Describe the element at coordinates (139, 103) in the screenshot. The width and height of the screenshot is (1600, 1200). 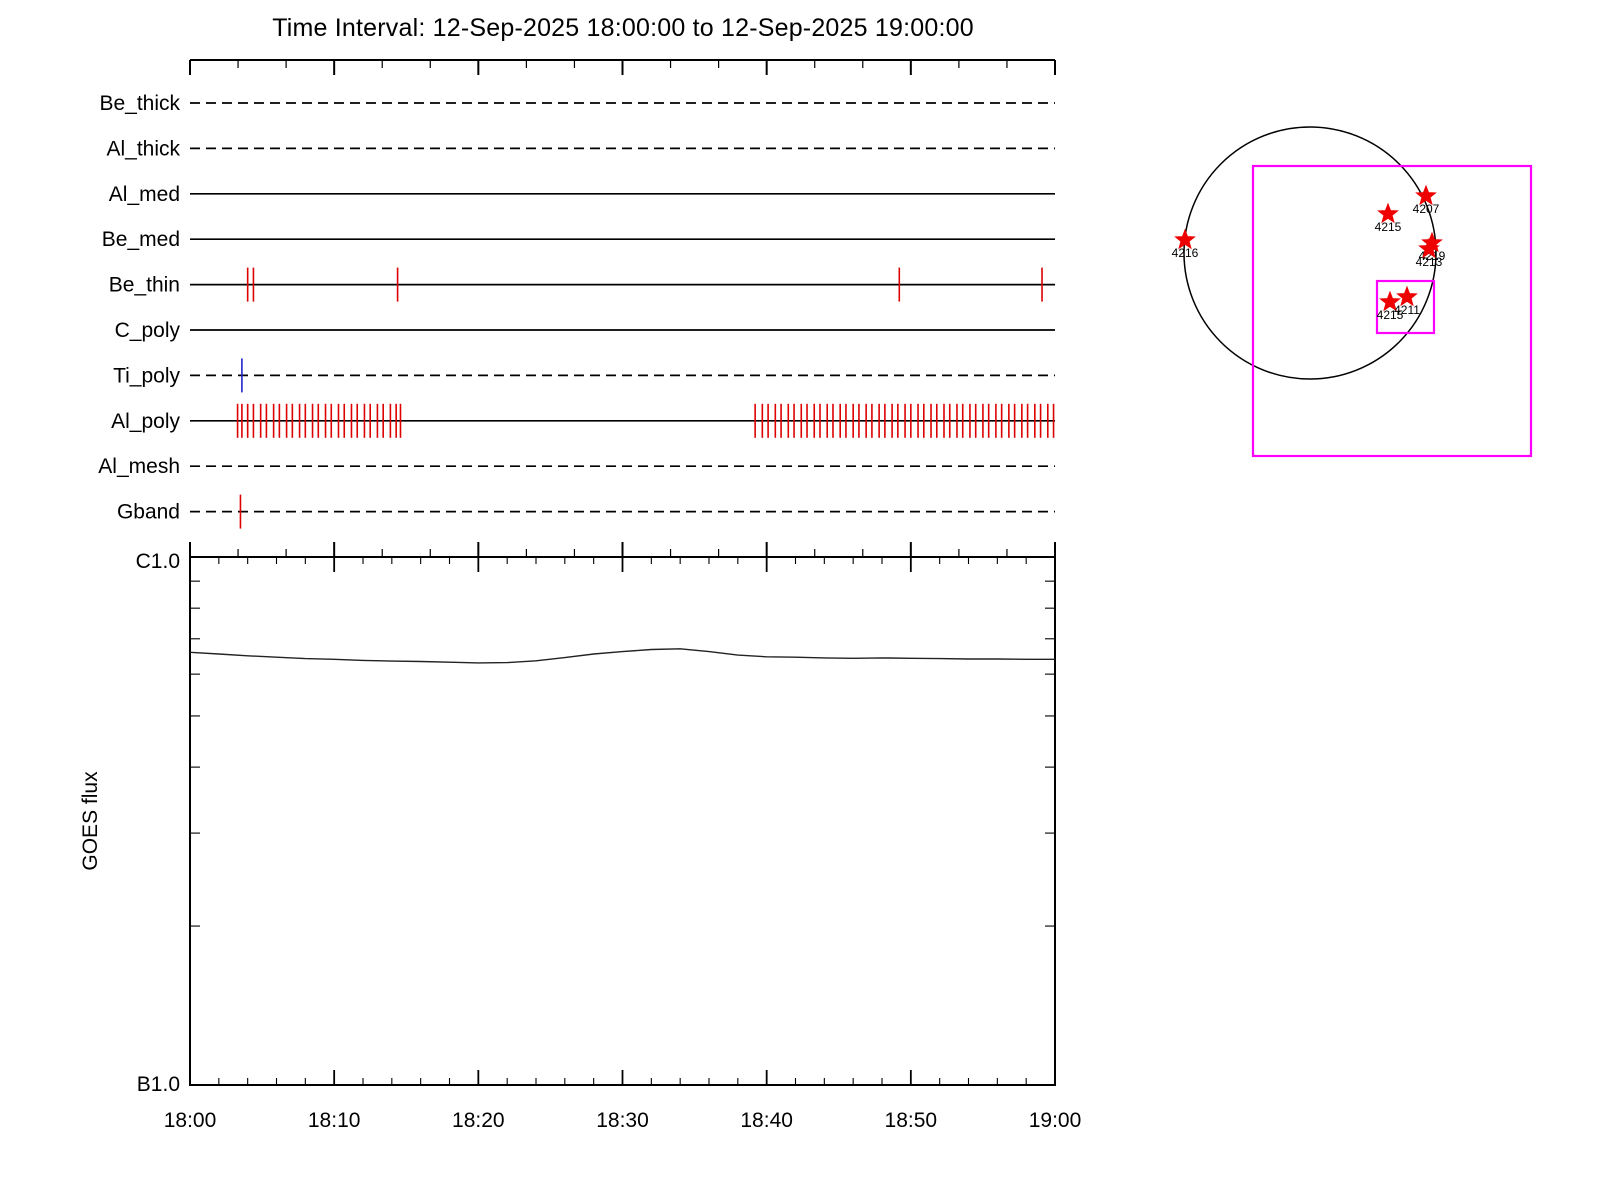
I see `filter-row-label: Be_thick` at that location.